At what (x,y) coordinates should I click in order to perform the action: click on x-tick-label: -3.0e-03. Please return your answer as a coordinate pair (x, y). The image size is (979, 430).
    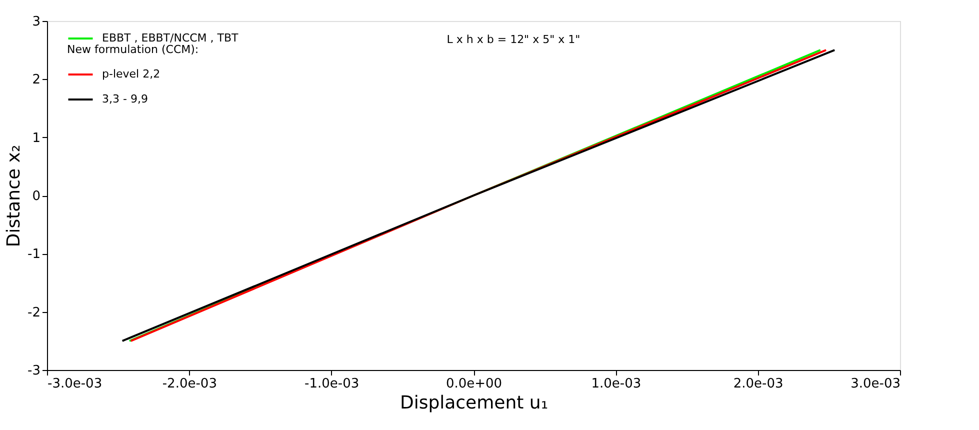
    Looking at the image, I should click on (75, 384).